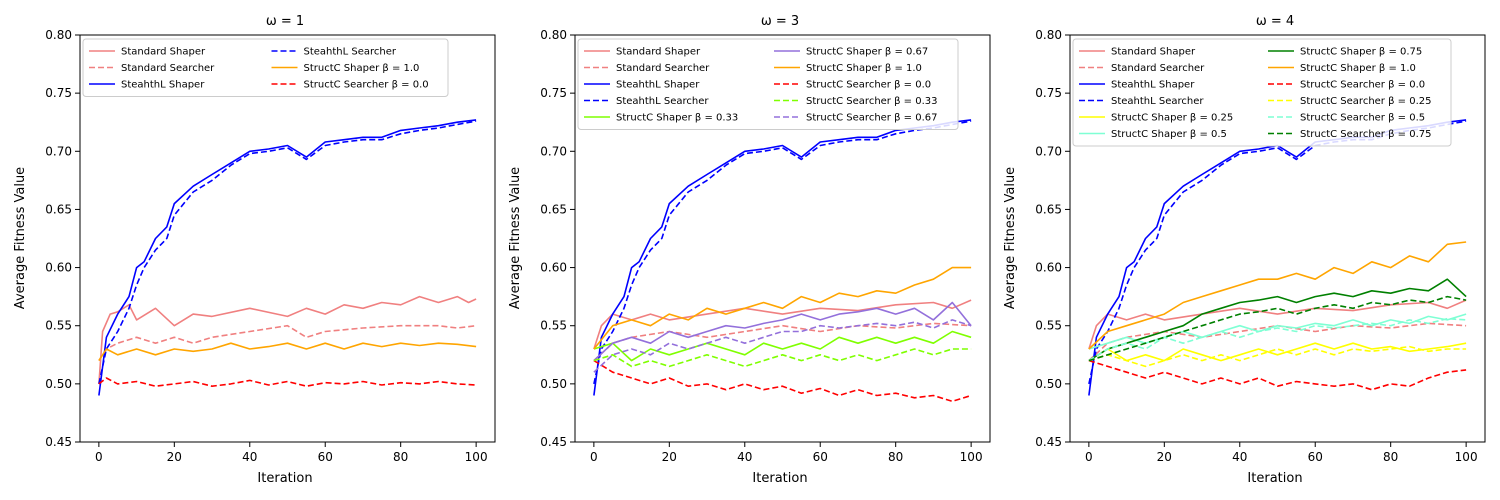 This screenshot has width=1500, height=500. Describe the element at coordinates (1048, 93) in the screenshot. I see `y-tick-label: 0.75` at that location.